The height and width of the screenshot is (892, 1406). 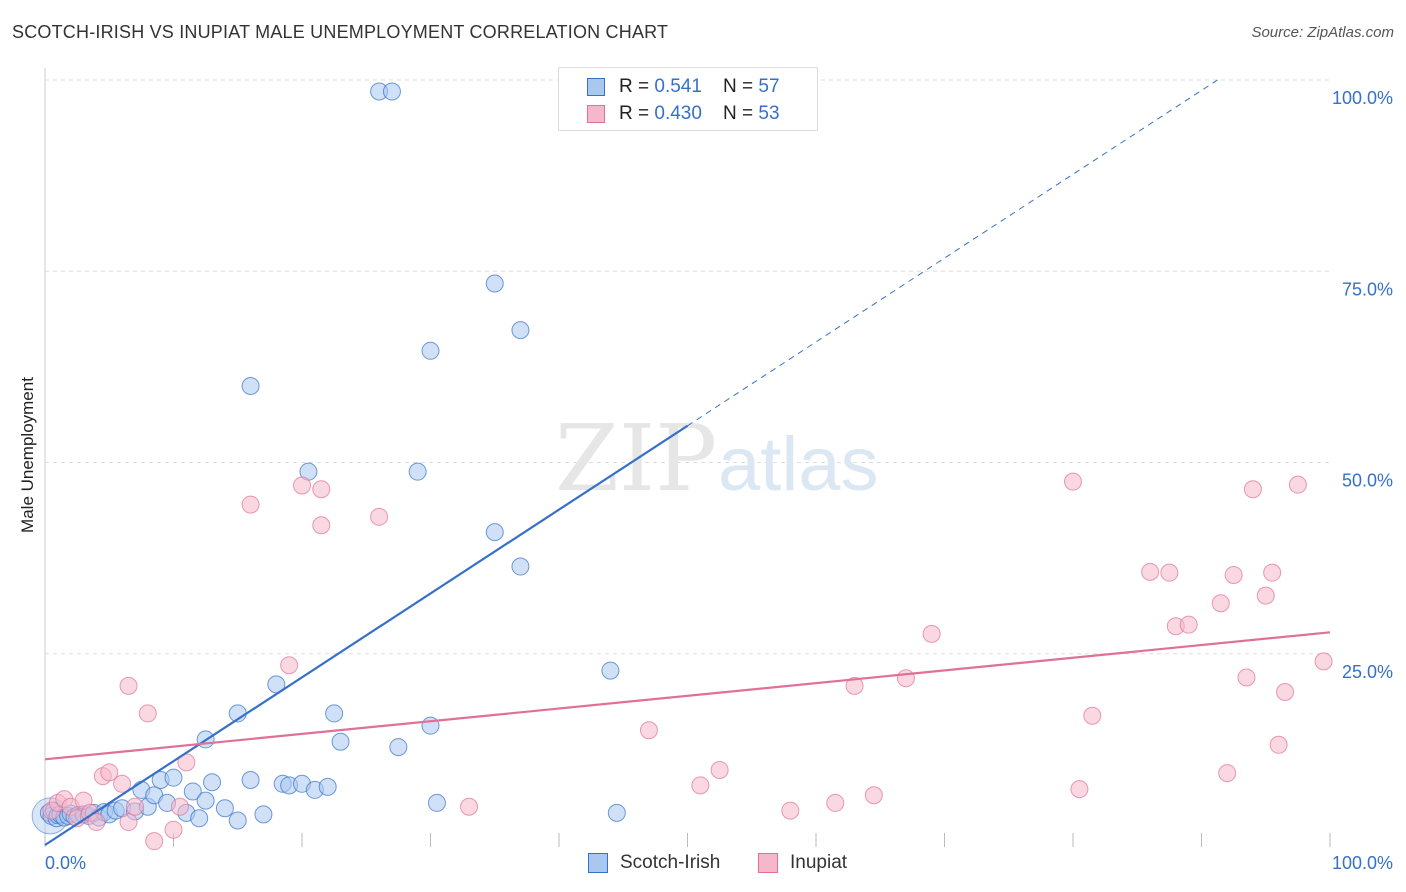 What do you see at coordinates (688, 99) in the screenshot?
I see `legend-box: R = 0.541 N = 57 R = 0.430 N = 53` at bounding box center [688, 99].